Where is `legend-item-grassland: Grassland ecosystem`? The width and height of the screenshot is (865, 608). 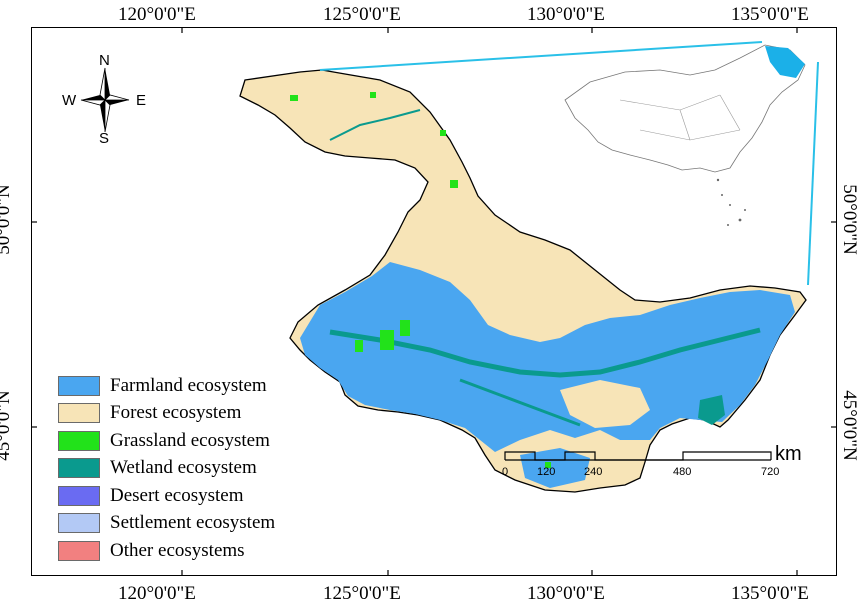
legend-item-grassland: Grassland ecosystem is located at coordinates (166, 441).